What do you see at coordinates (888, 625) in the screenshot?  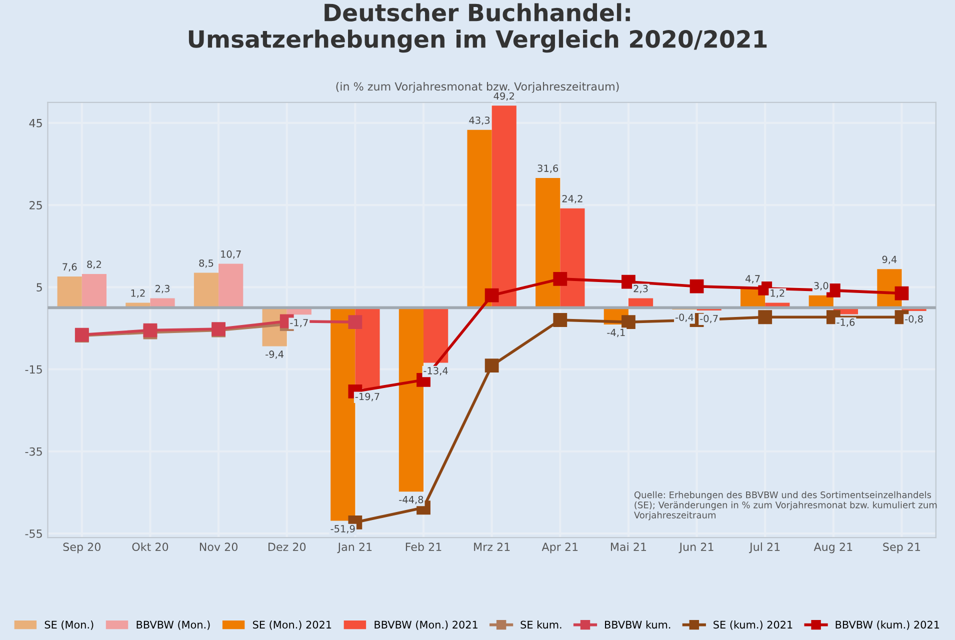 I see `legend-label: BBVBW (kum.) 2021` at bounding box center [888, 625].